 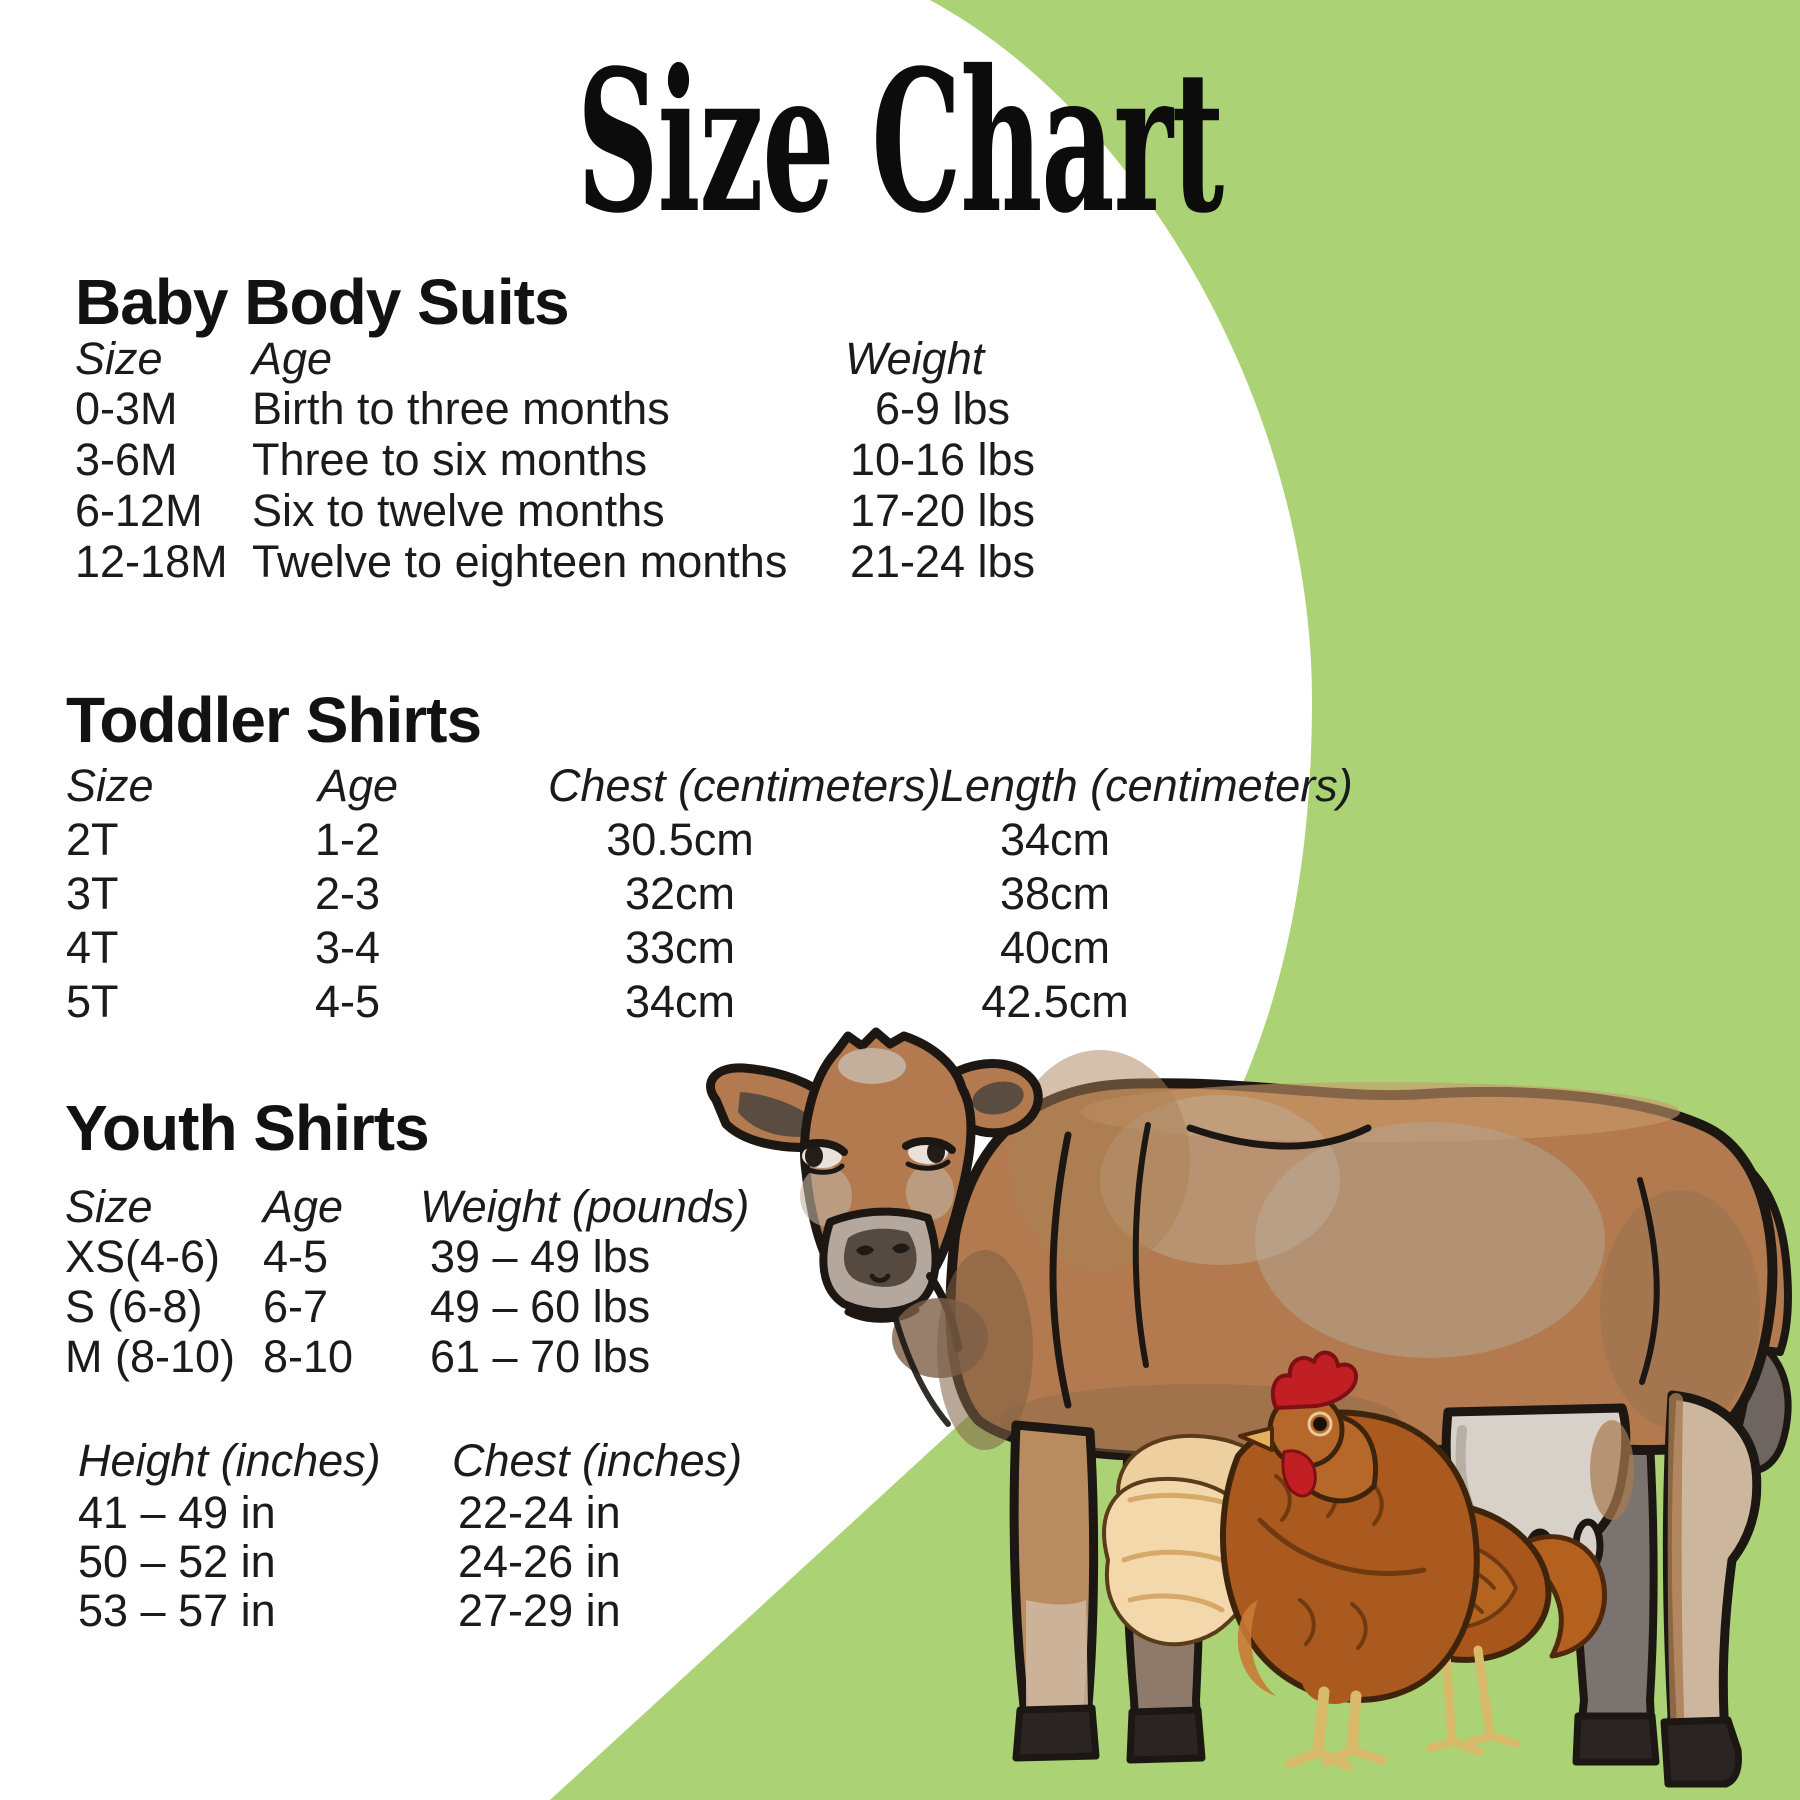 I want to click on table-cell: 53 – 57 in, so click(x=177, y=1610).